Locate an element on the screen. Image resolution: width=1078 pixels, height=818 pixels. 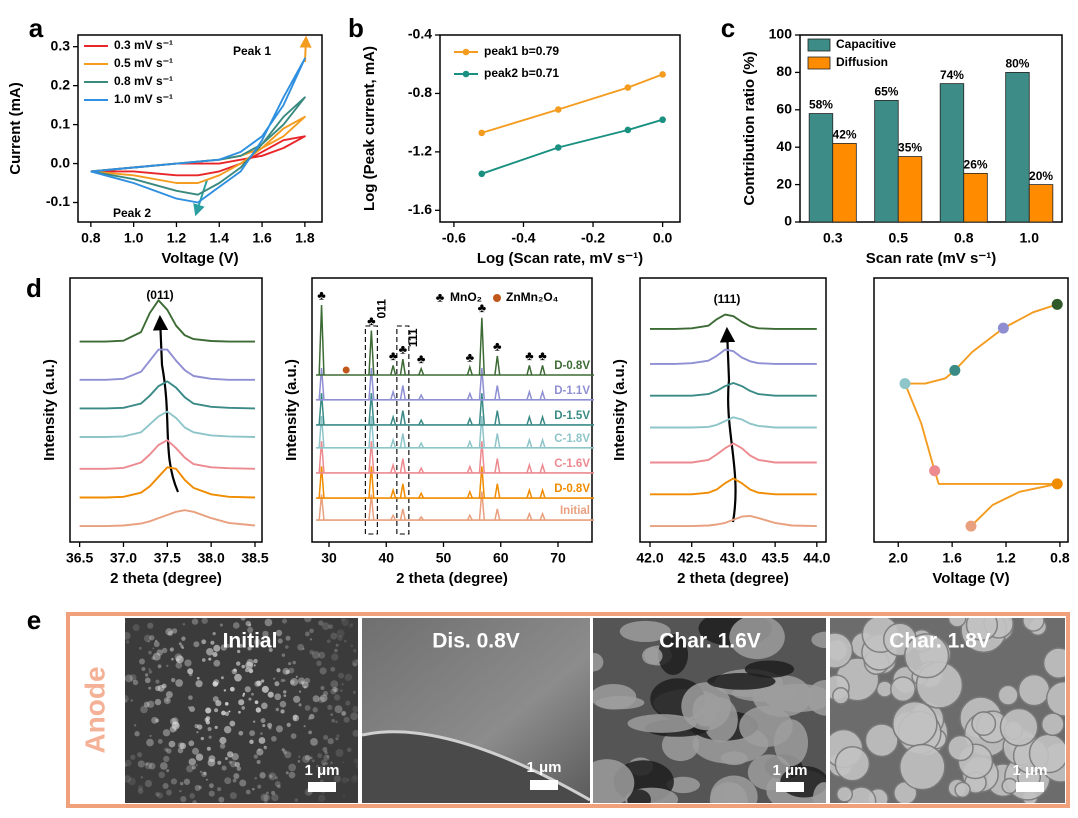
x-axis-label: 2 theta (degree) is located at coordinates (733, 578).